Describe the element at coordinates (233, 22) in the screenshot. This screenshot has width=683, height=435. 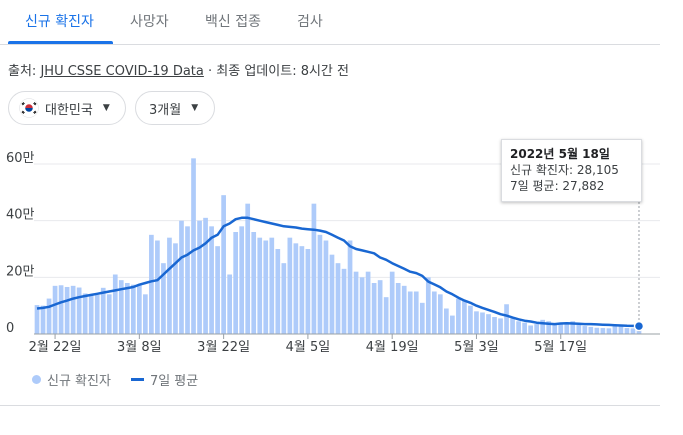
I see `tab-vaccinations: 백신 접종` at that location.